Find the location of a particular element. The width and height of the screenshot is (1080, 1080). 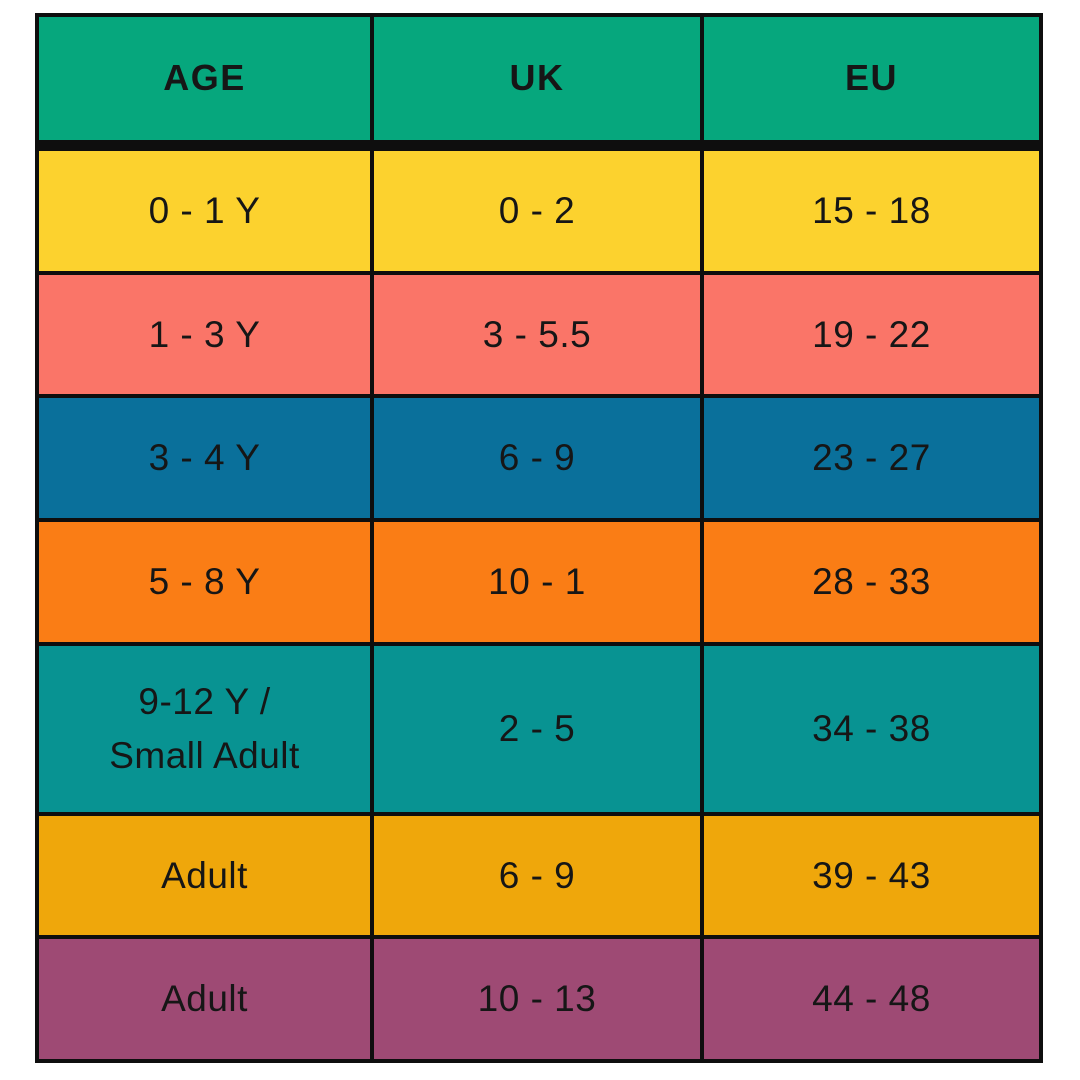

cell-eu: 39 - 43 is located at coordinates (871, 875).